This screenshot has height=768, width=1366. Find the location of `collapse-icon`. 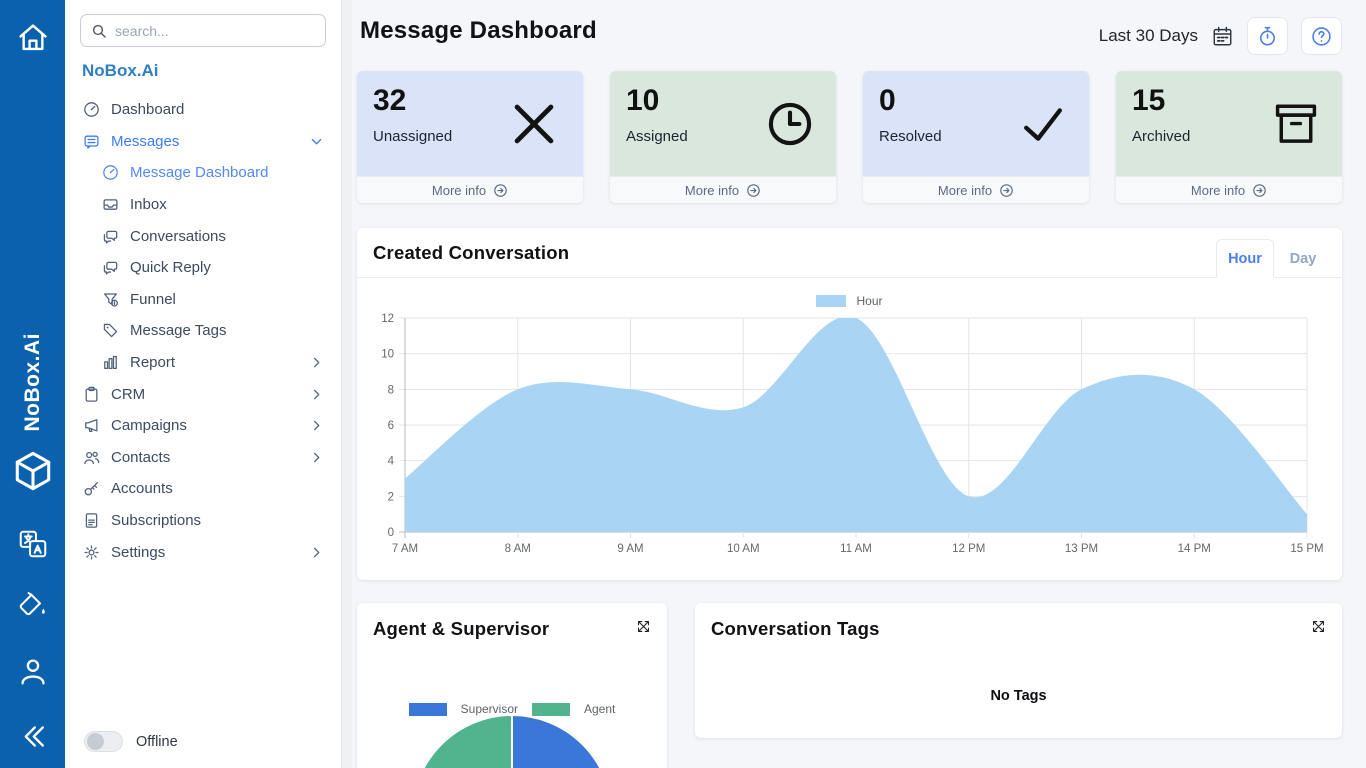

collapse-icon is located at coordinates (32, 736).